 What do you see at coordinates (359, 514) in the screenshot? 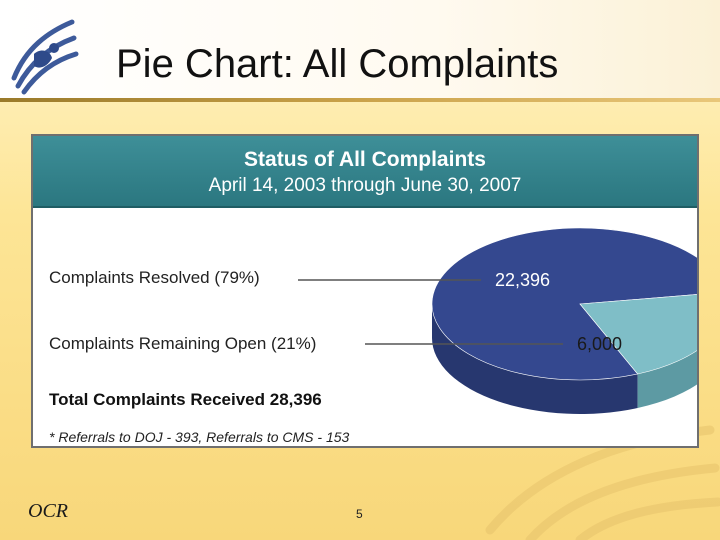
I see `page-number: 5` at bounding box center [359, 514].